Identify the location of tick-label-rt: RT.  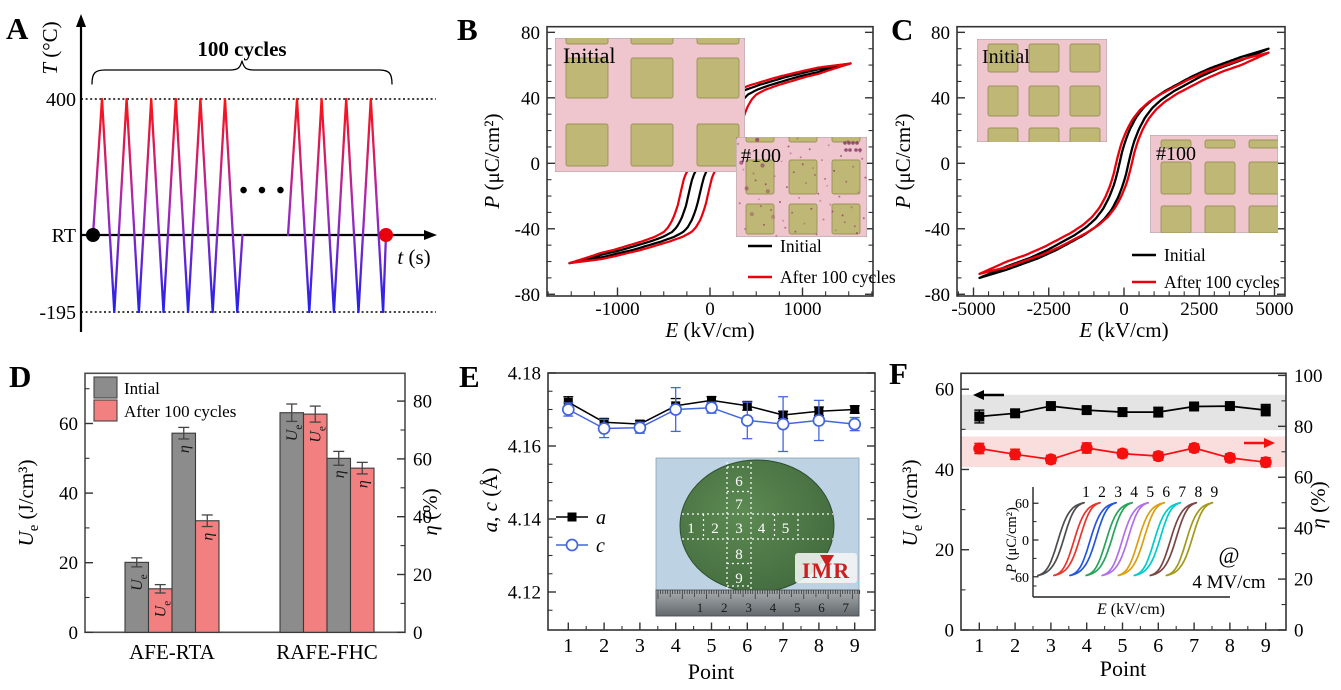
(64, 236).